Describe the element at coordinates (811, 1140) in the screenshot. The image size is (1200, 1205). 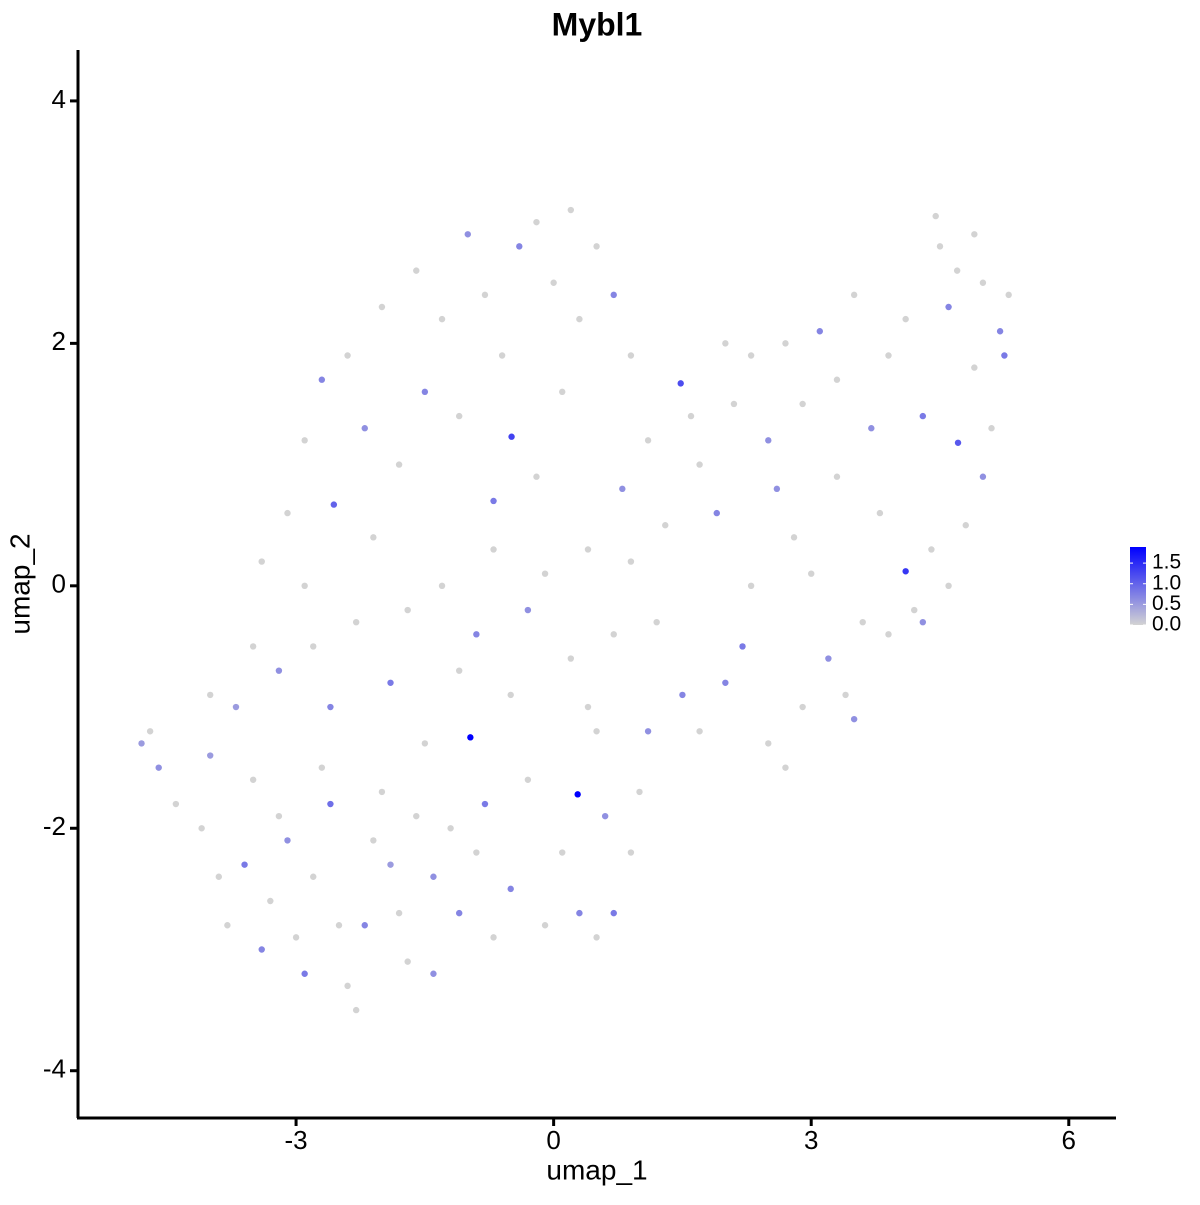
I see `x-tick-label: 3` at that location.